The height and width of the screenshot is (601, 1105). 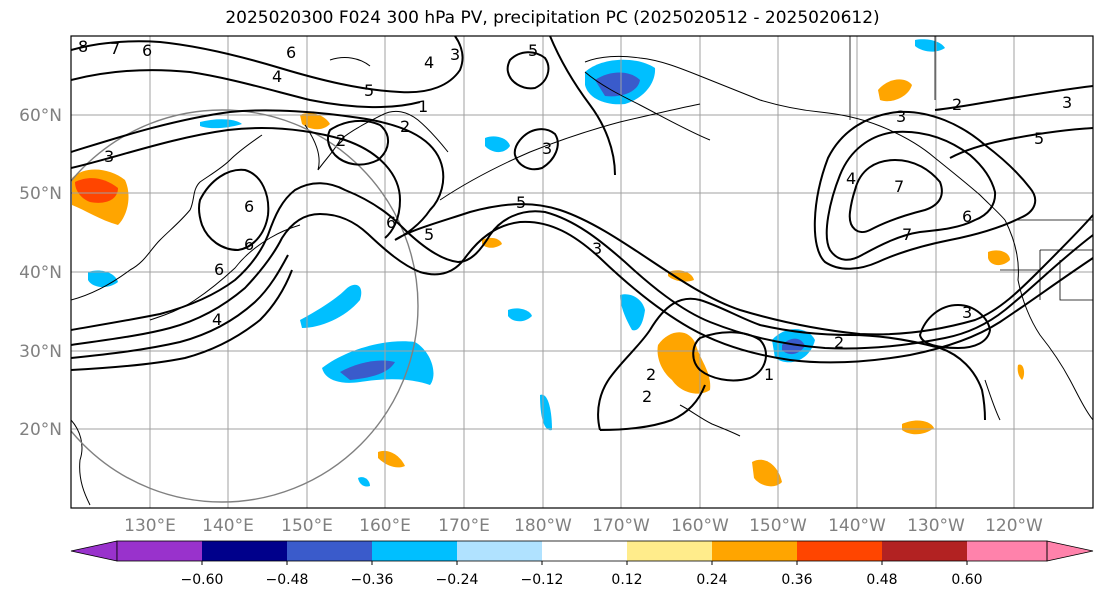 What do you see at coordinates (83, 46) in the screenshot?
I see `contour-label: 8` at bounding box center [83, 46].